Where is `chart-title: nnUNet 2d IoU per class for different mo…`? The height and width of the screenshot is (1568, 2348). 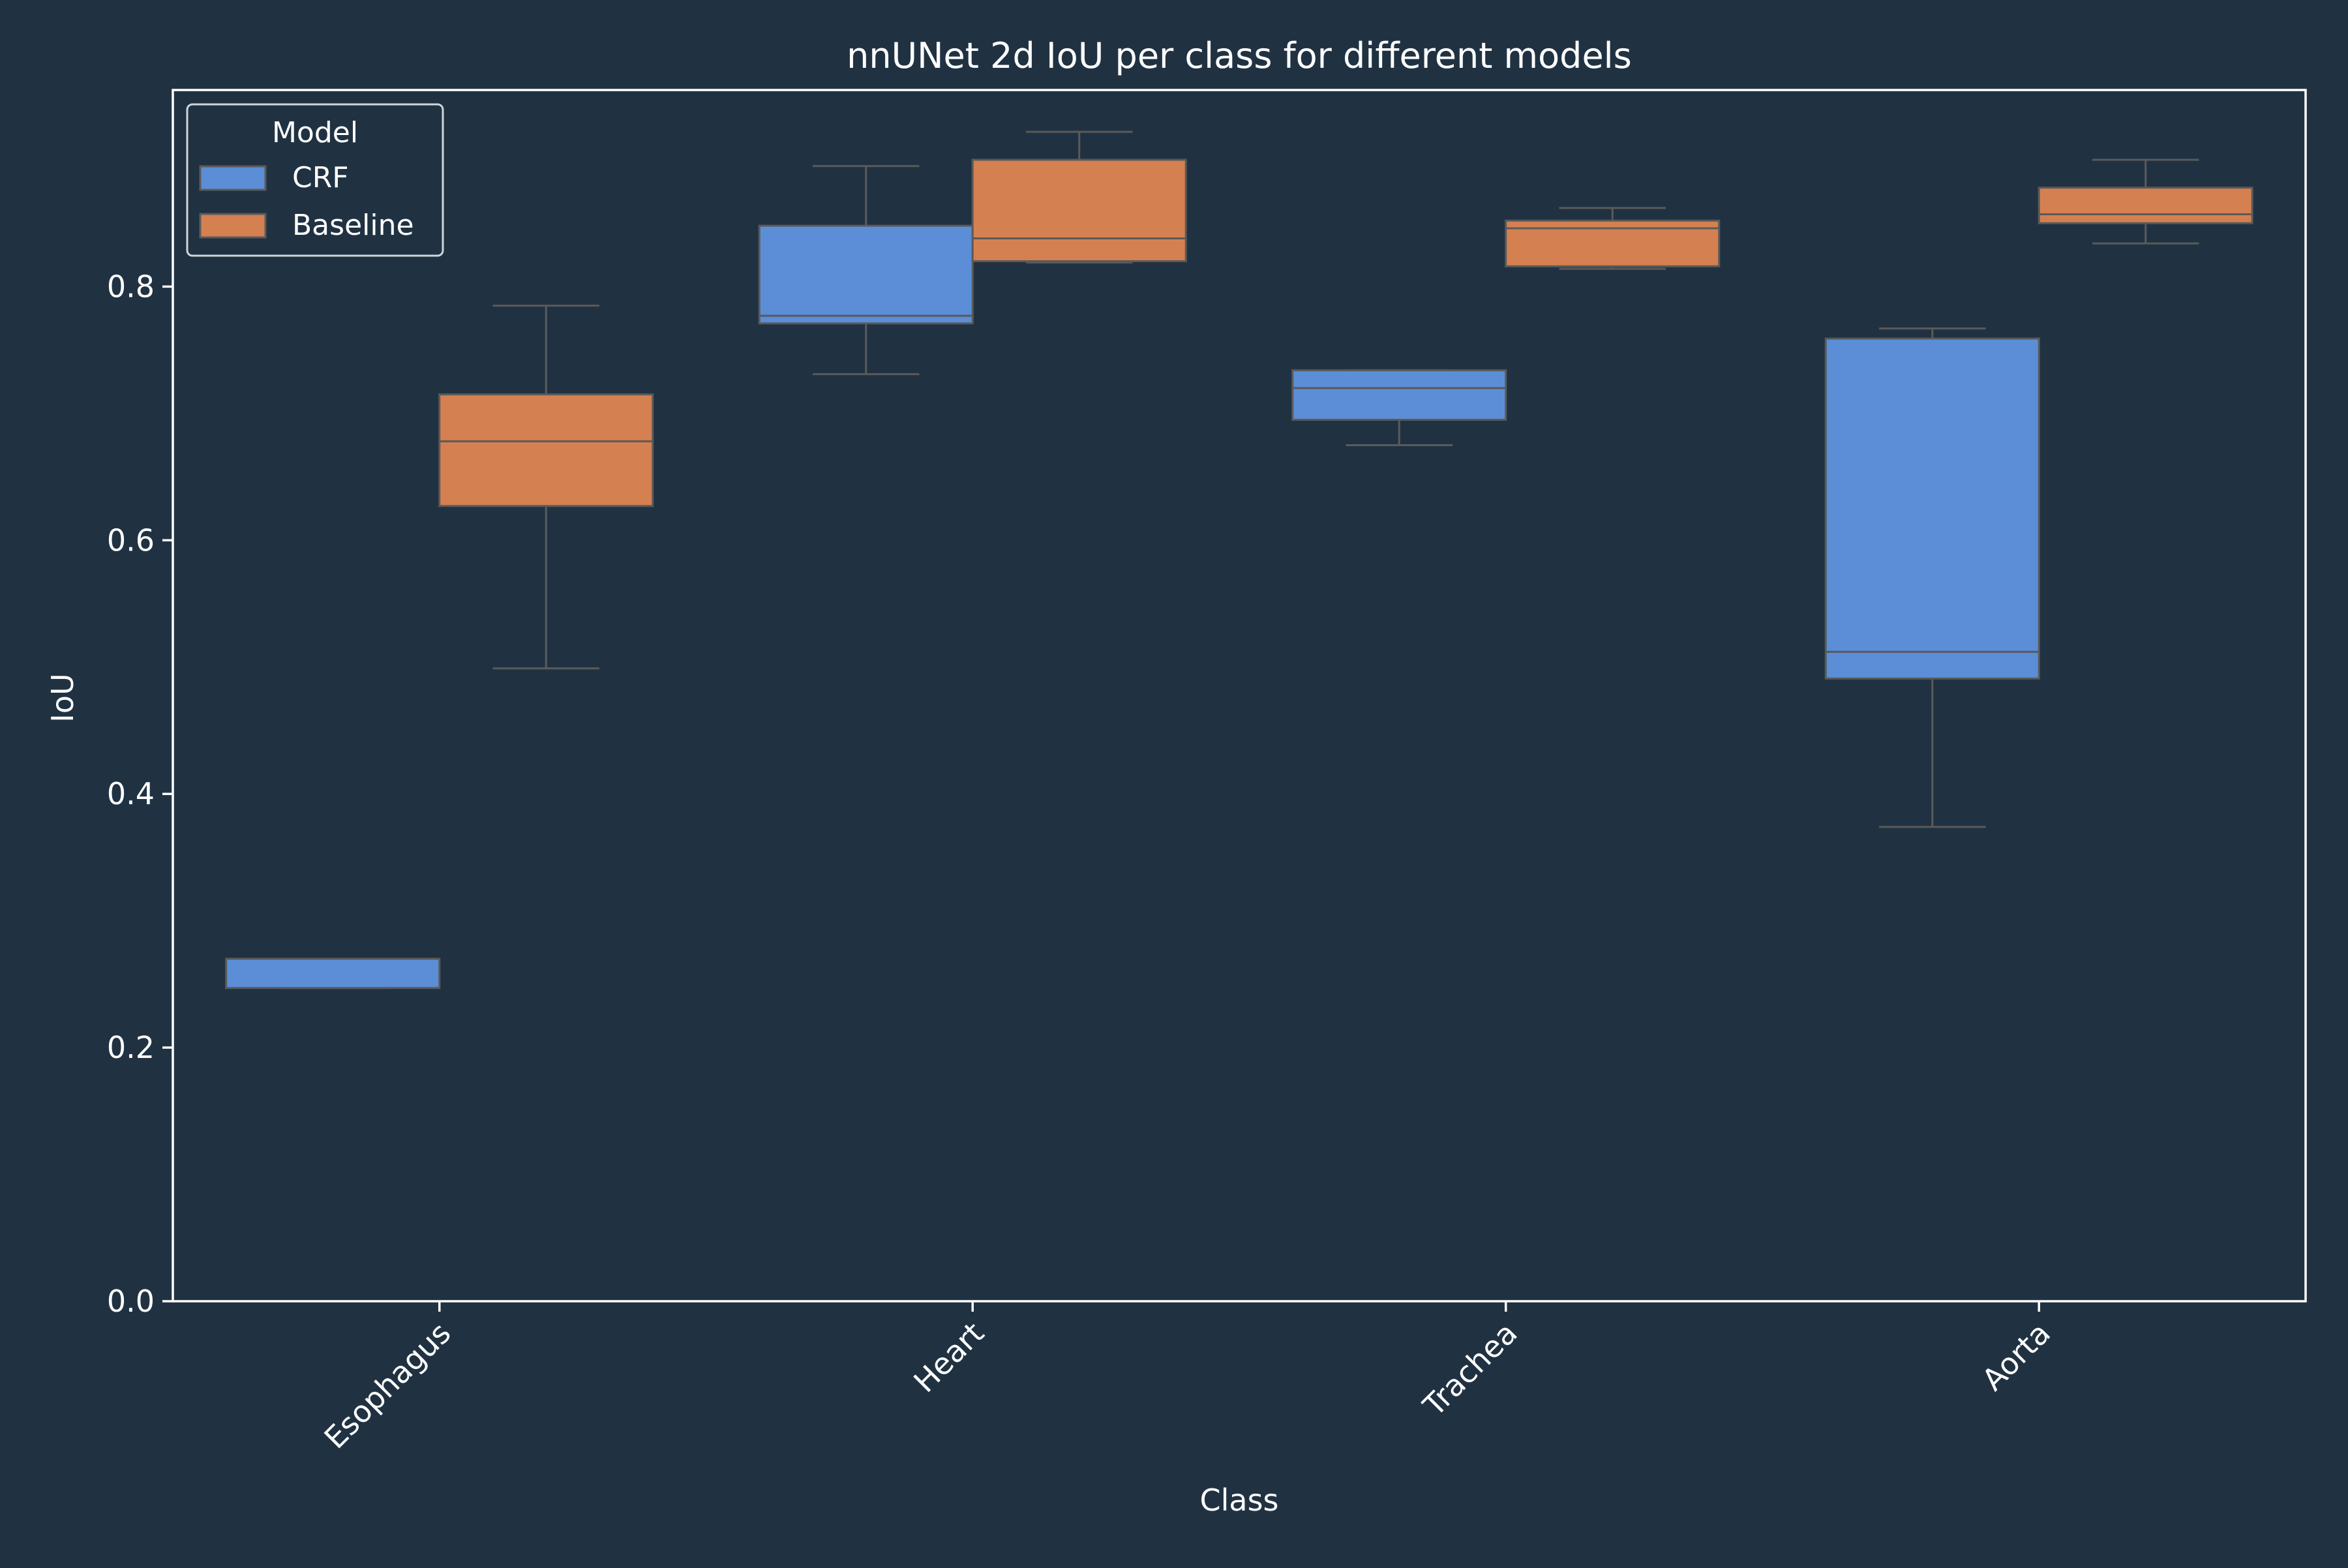 chart-title: nnUNet 2d IoU per class for different mo… is located at coordinates (1239, 55).